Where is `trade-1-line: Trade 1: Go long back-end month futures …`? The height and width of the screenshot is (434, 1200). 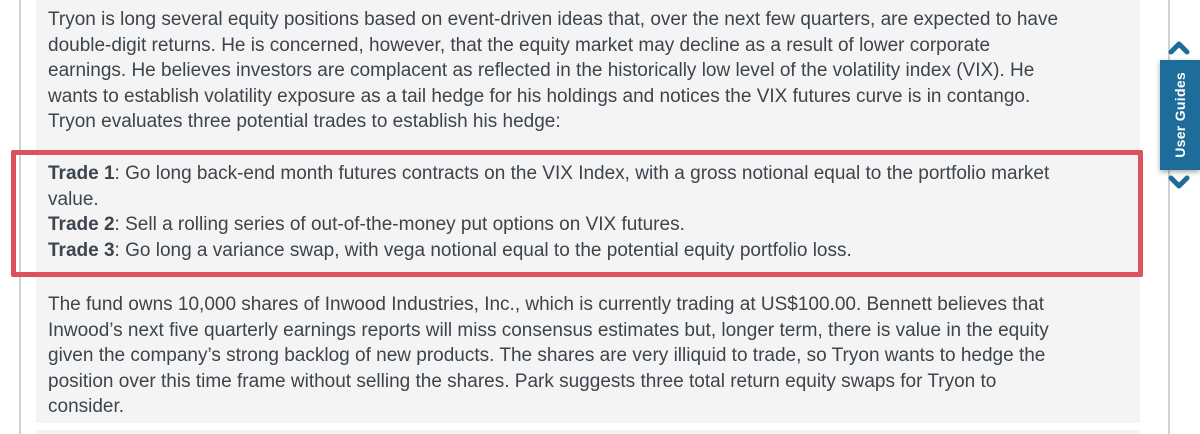
trade-1-line: Trade 1: Go long back-end month futures … is located at coordinates (593, 186).